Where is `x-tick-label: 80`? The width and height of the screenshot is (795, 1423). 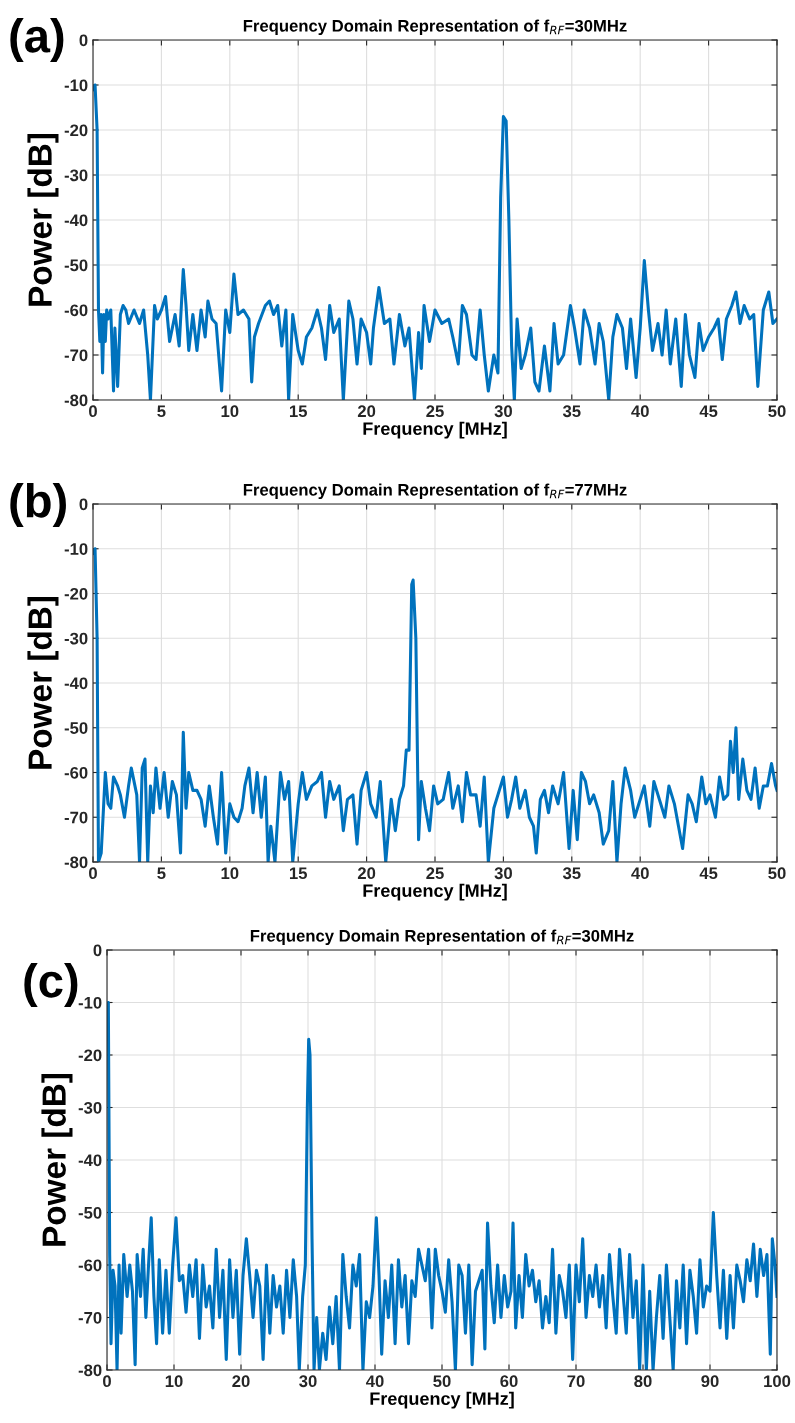
x-tick-label: 80 is located at coordinates (643, 1381).